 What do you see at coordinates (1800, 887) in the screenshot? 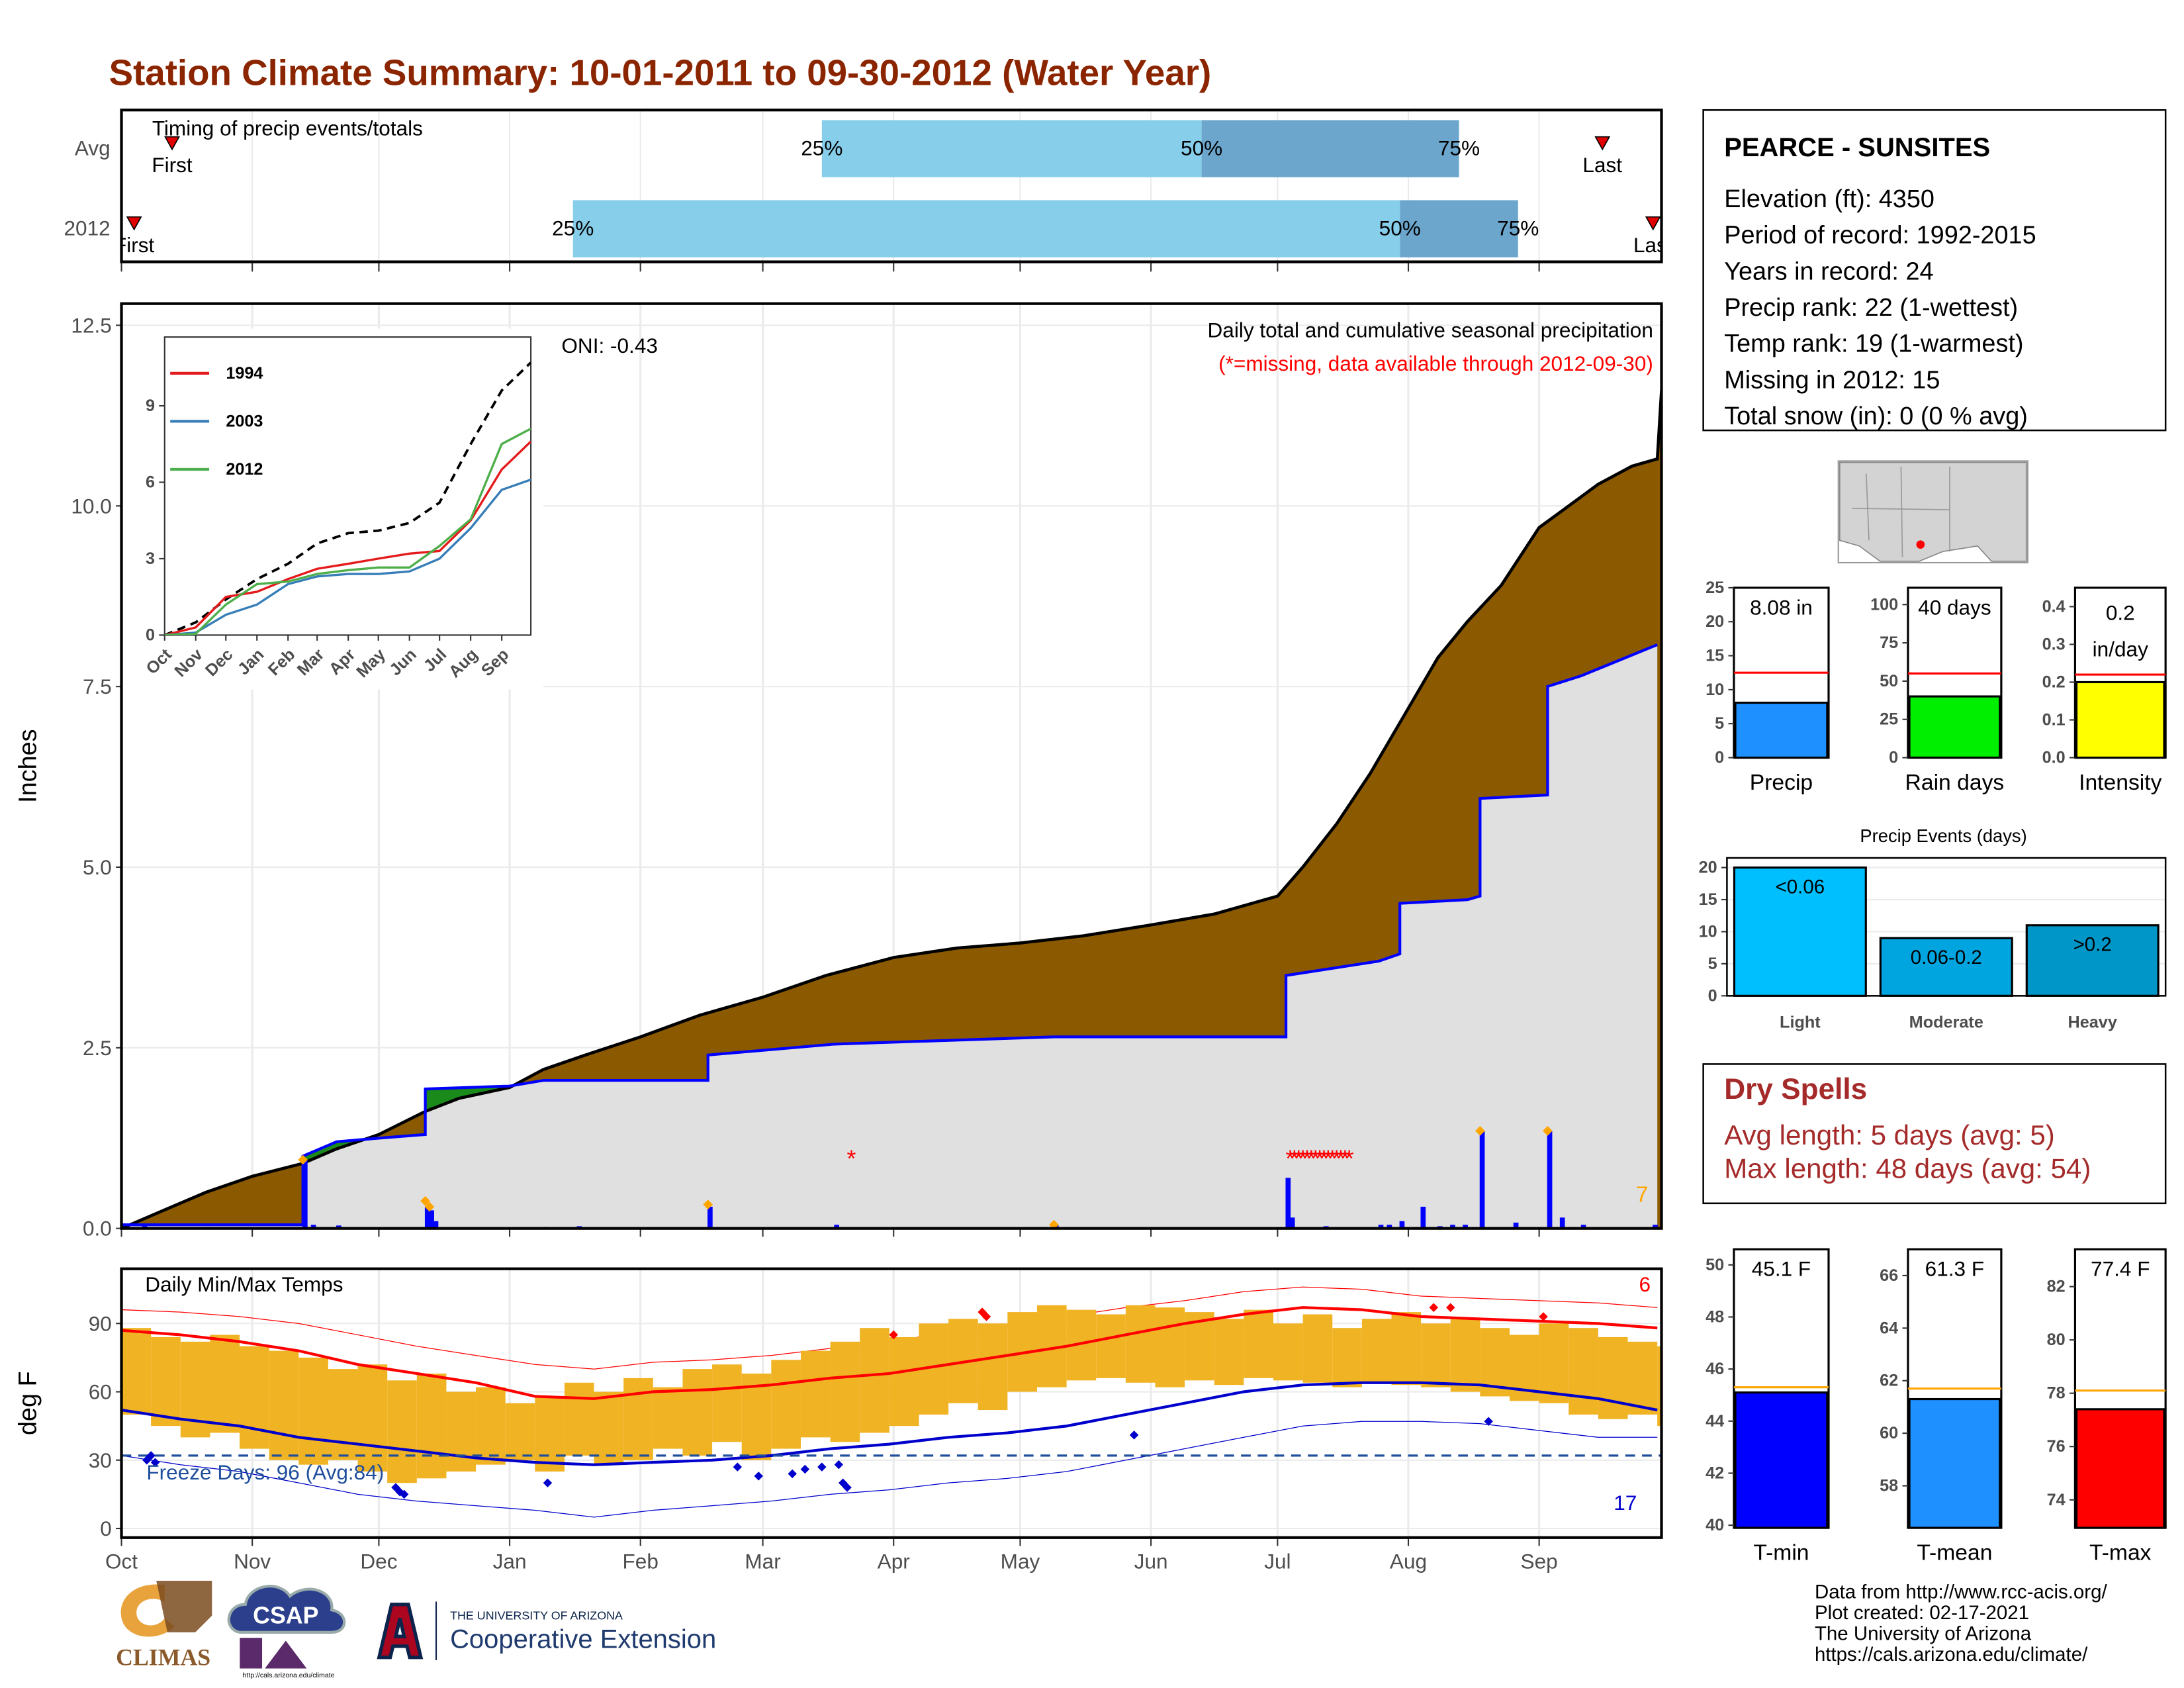
I see `bin-label: <0.06` at bounding box center [1800, 887].